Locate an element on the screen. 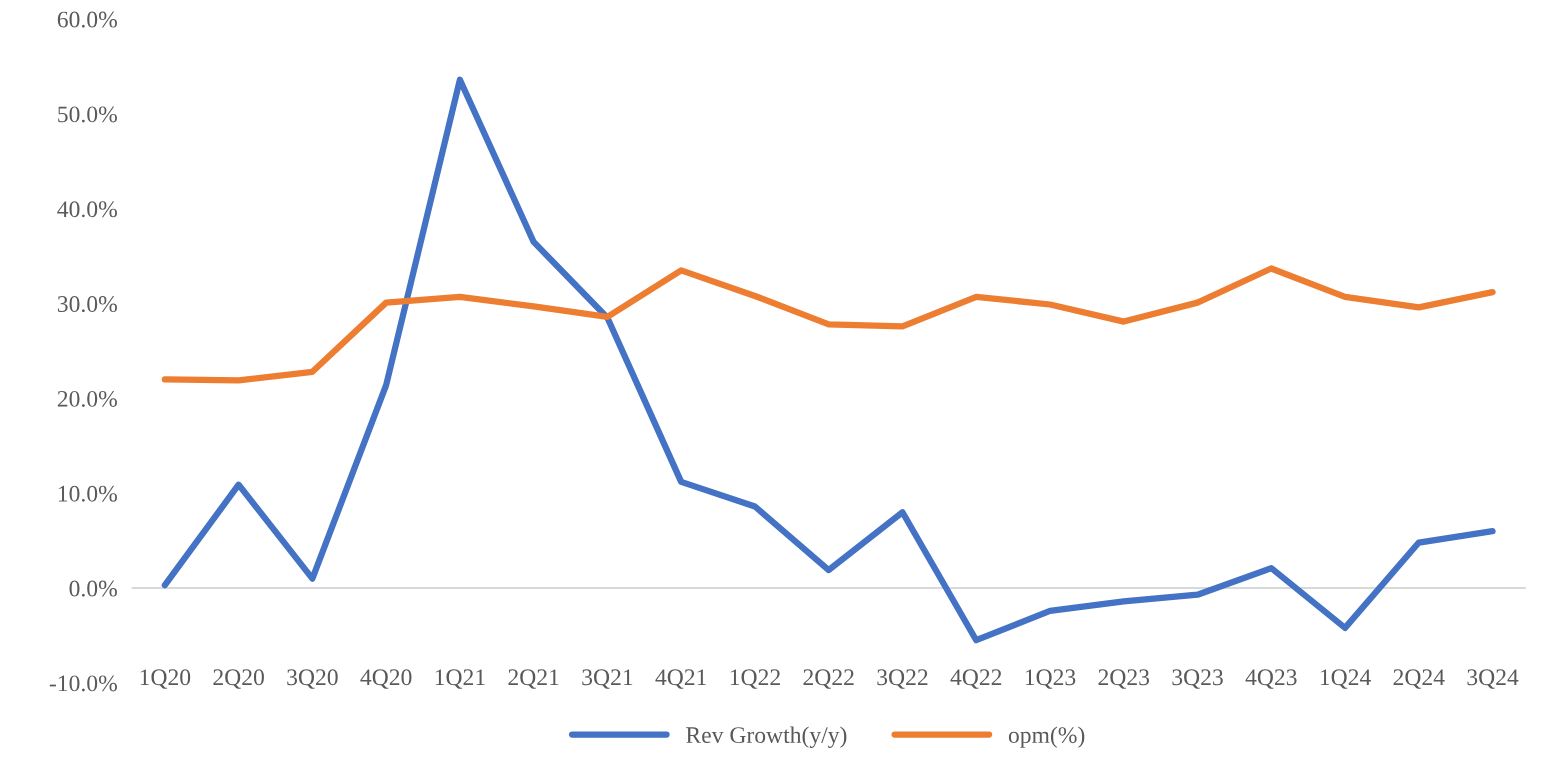  x-tick-label: 3Q24 is located at coordinates (1493, 679).